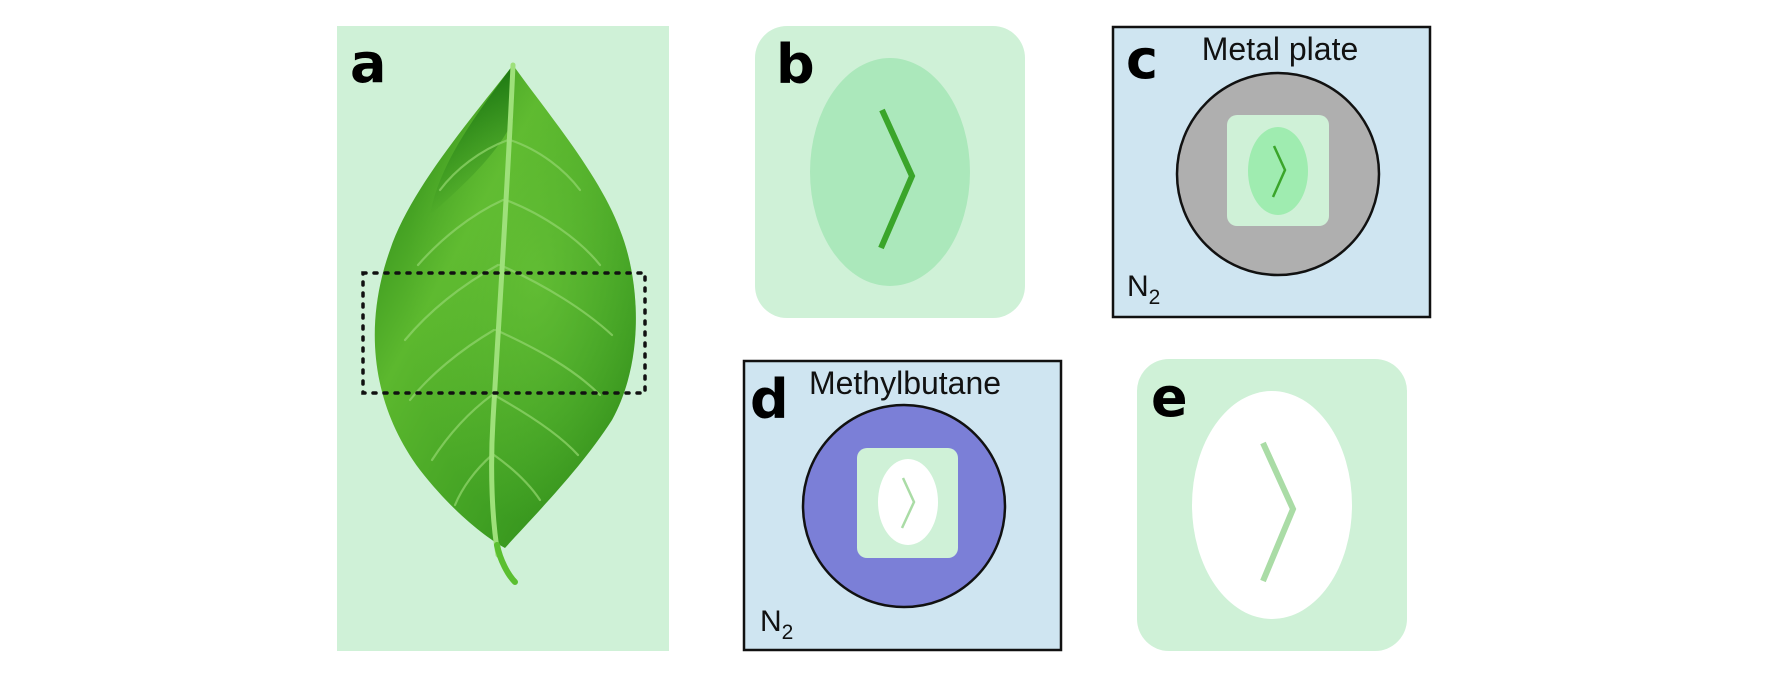 The width and height of the screenshot is (1768, 677). What do you see at coordinates (905, 383) in the screenshot?
I see `methylbutane-label: Methylbutane` at bounding box center [905, 383].